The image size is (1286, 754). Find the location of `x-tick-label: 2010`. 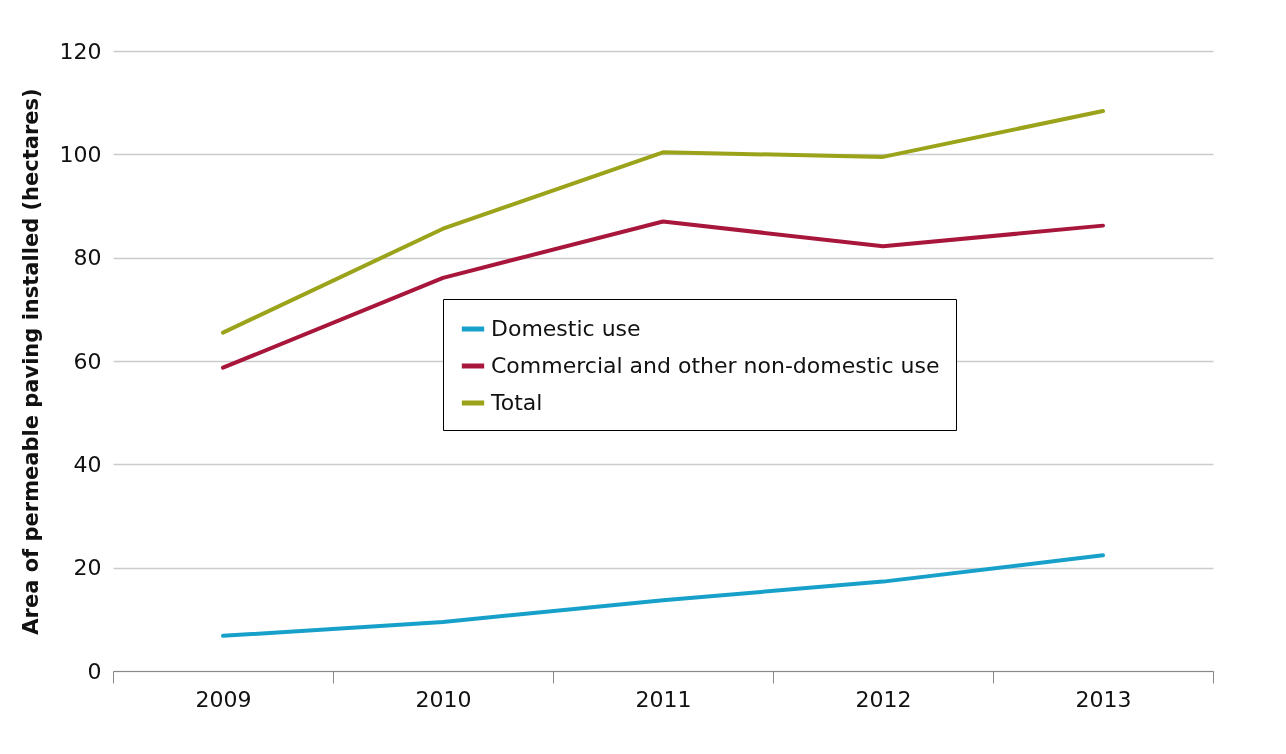

x-tick-label: 2010 is located at coordinates (443, 699).